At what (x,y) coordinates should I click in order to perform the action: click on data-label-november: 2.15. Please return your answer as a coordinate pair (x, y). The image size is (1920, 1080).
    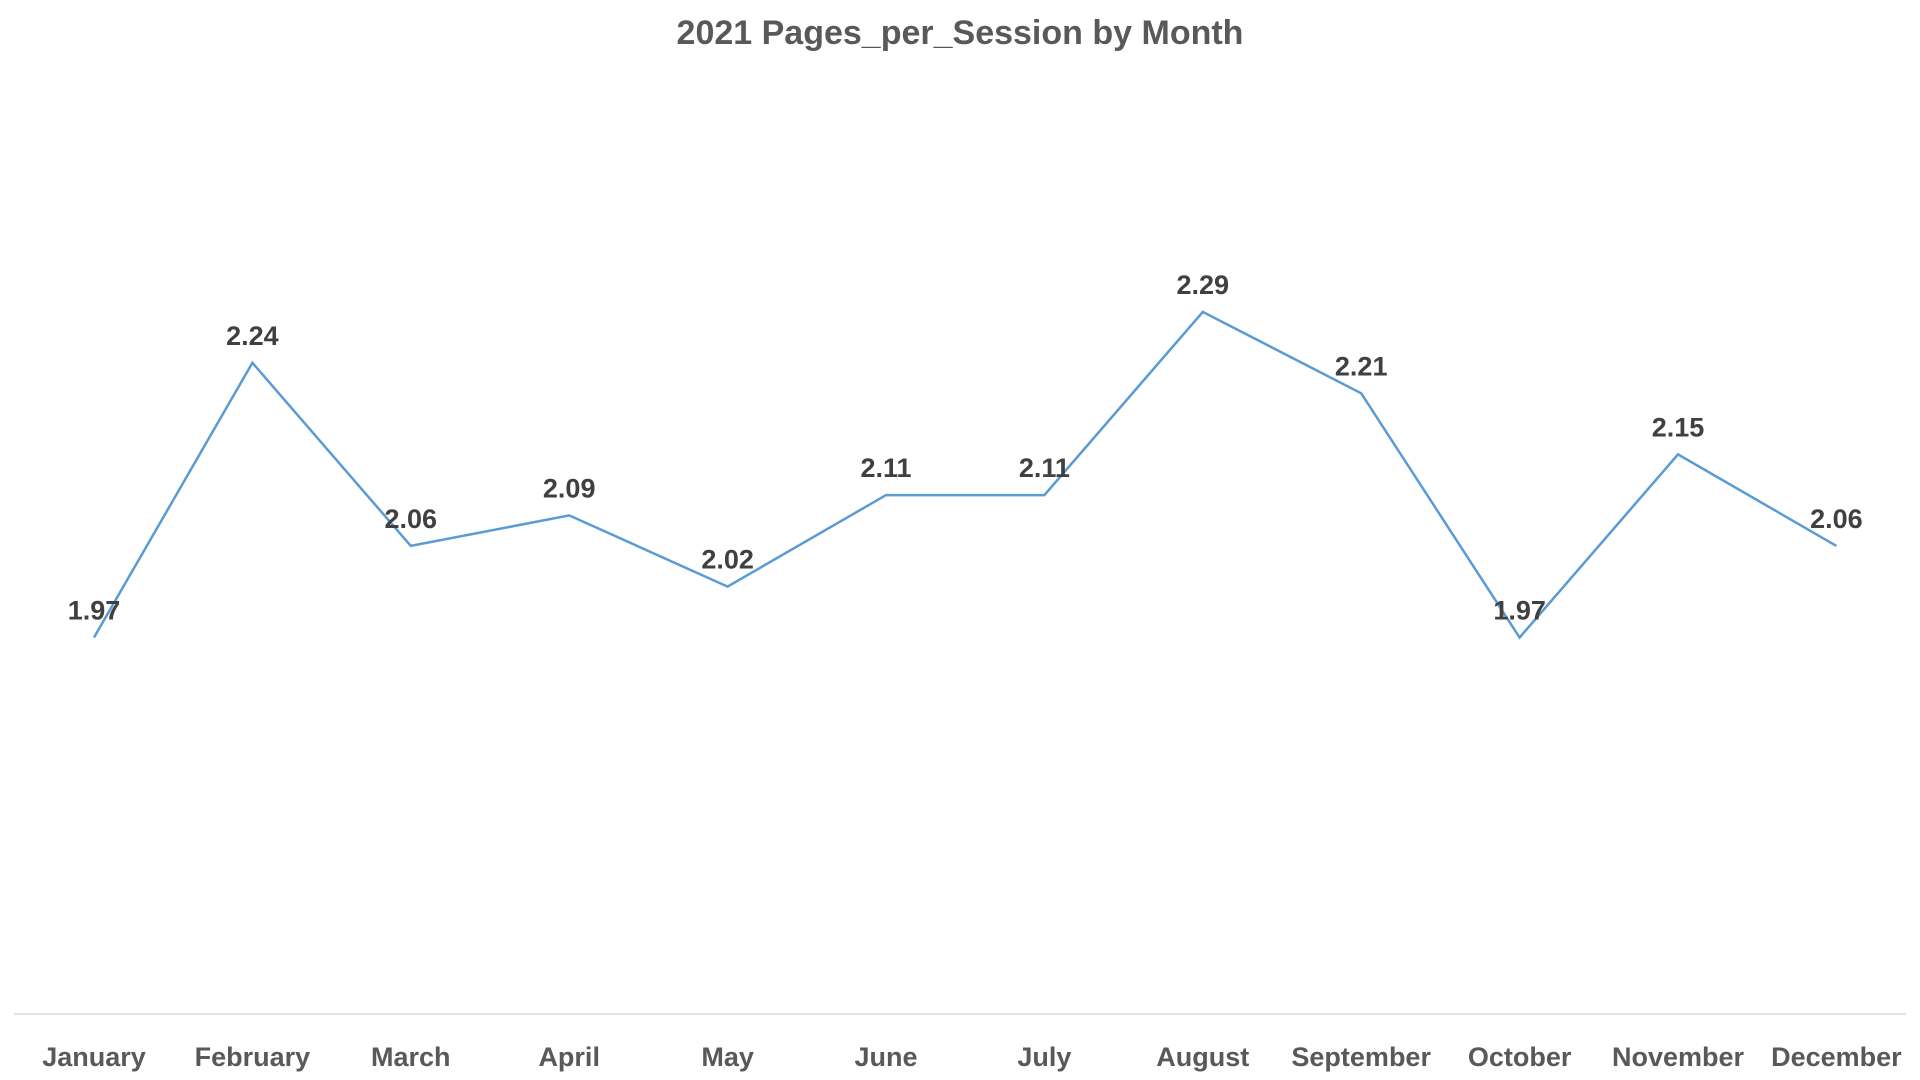
    Looking at the image, I should click on (1678, 427).